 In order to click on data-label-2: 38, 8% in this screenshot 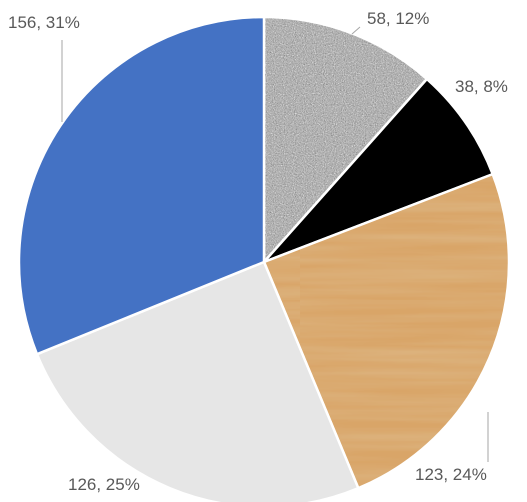, I will do `click(481, 86)`.